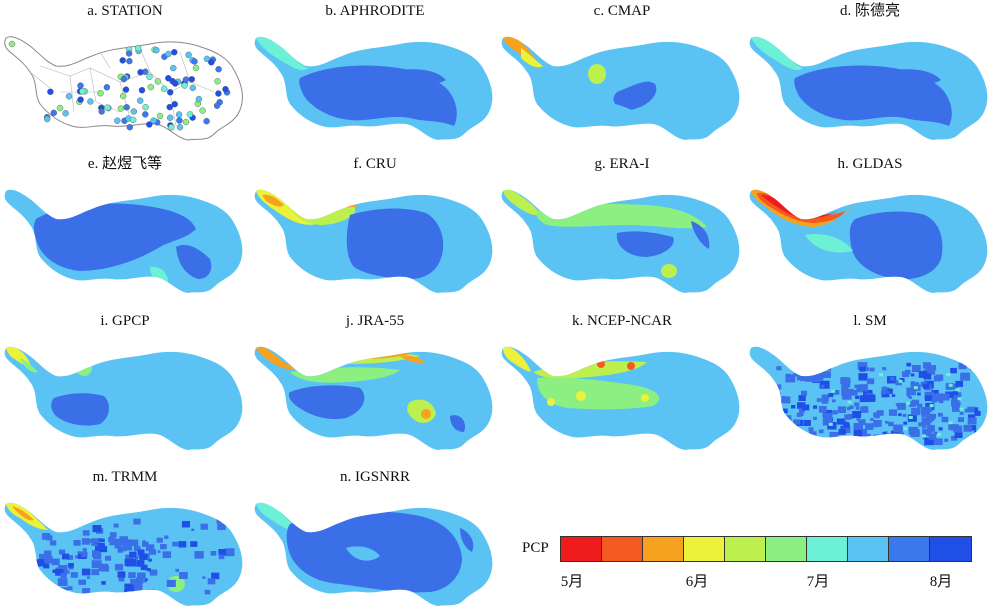  I want to click on province-boundaries, so click(122, 87).